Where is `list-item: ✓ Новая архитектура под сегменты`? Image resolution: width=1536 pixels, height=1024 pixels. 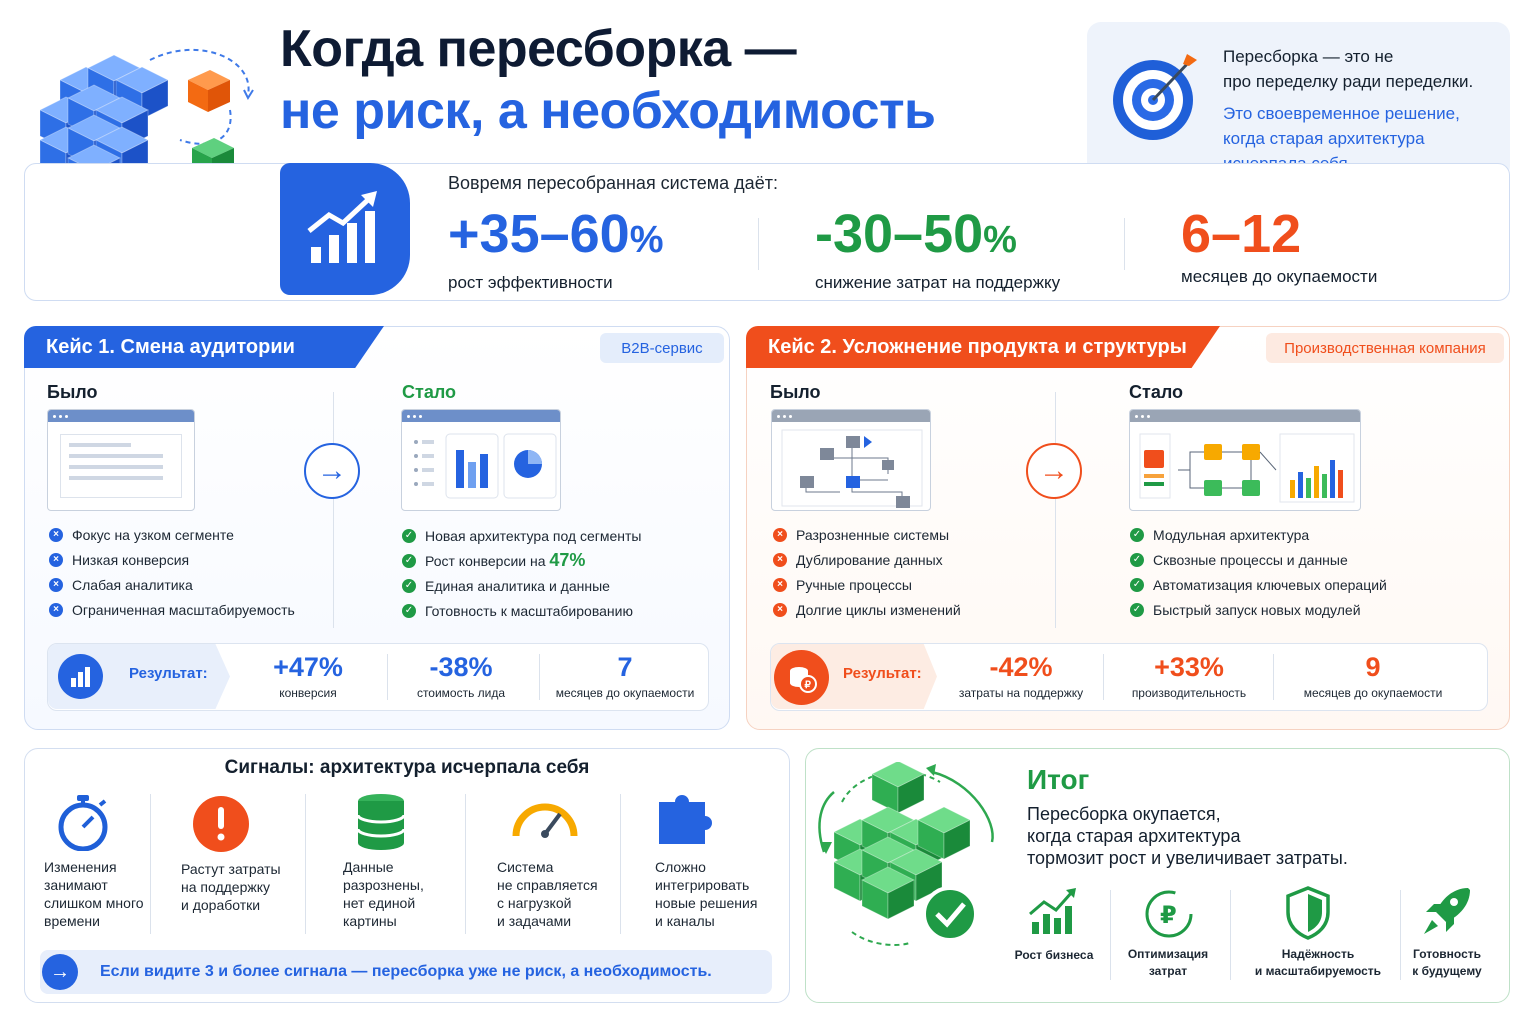
list-item: ✓ Новая архитектура под сегменты is located at coordinates (522, 535).